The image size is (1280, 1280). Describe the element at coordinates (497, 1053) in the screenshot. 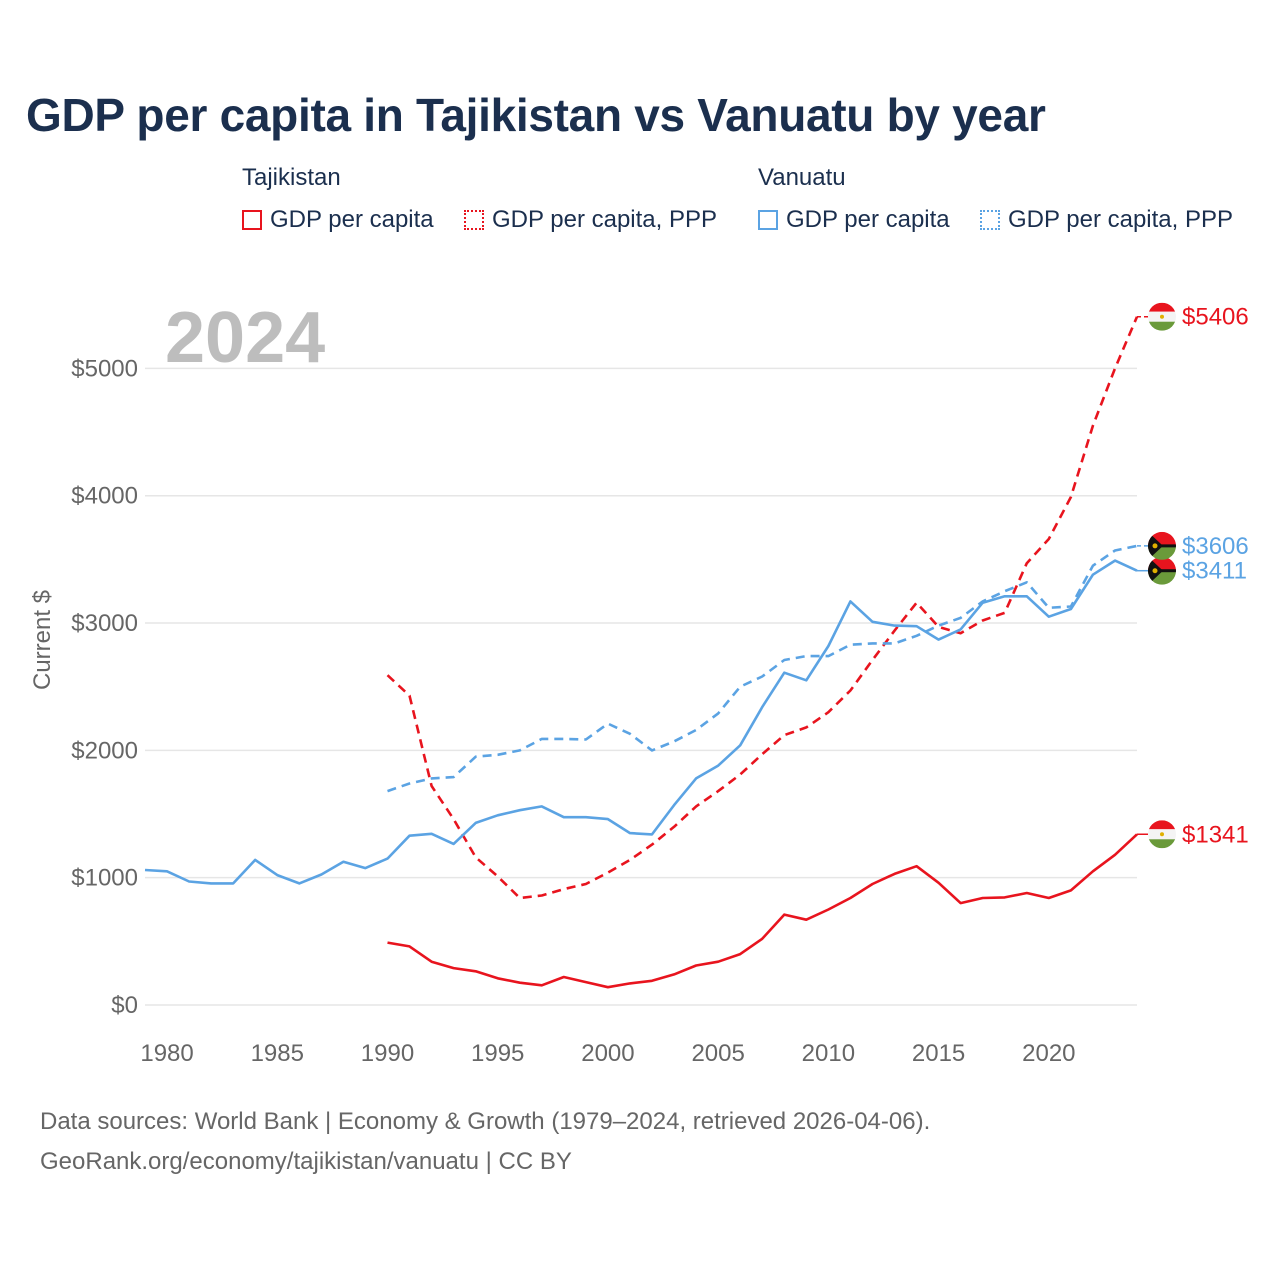

I see `x-tick-label: 1995` at that location.